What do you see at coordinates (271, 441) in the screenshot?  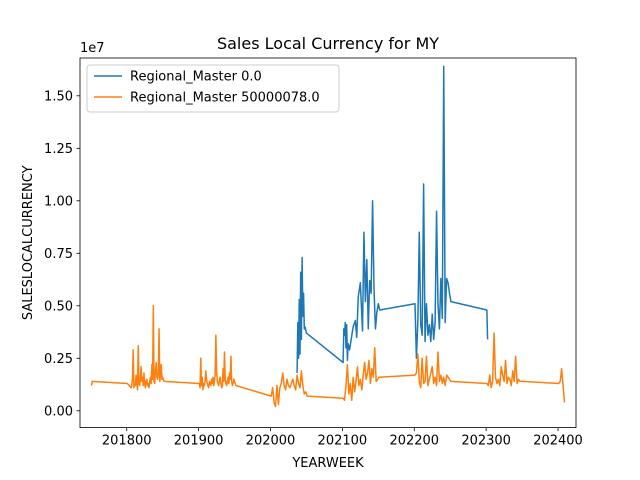 I see `x-tick-label: 202000` at bounding box center [271, 441].